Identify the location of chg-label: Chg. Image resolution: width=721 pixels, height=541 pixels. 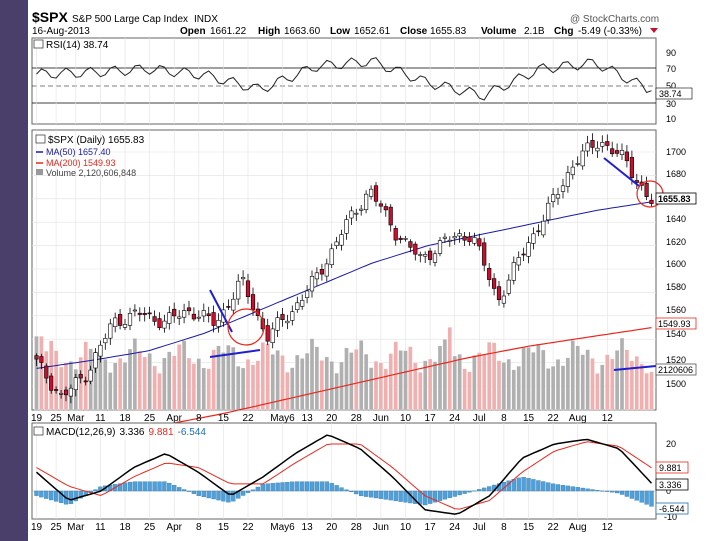
(563, 31).